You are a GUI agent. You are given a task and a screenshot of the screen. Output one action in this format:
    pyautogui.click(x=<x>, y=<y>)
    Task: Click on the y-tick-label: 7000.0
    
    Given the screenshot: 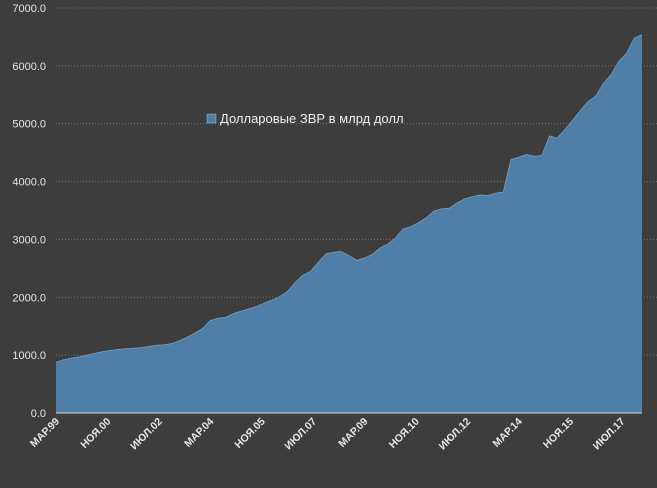 What is the action you would take?
    pyautogui.click(x=29, y=9)
    